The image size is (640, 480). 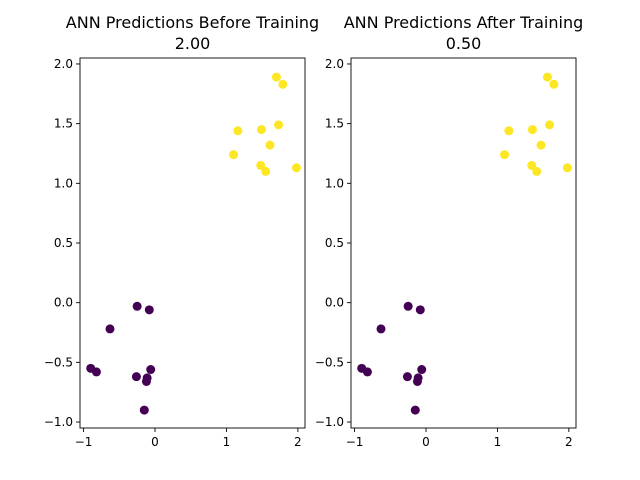 What do you see at coordinates (193, 43) in the screenshot?
I see `subplot-title-line-2: 2.00` at bounding box center [193, 43].